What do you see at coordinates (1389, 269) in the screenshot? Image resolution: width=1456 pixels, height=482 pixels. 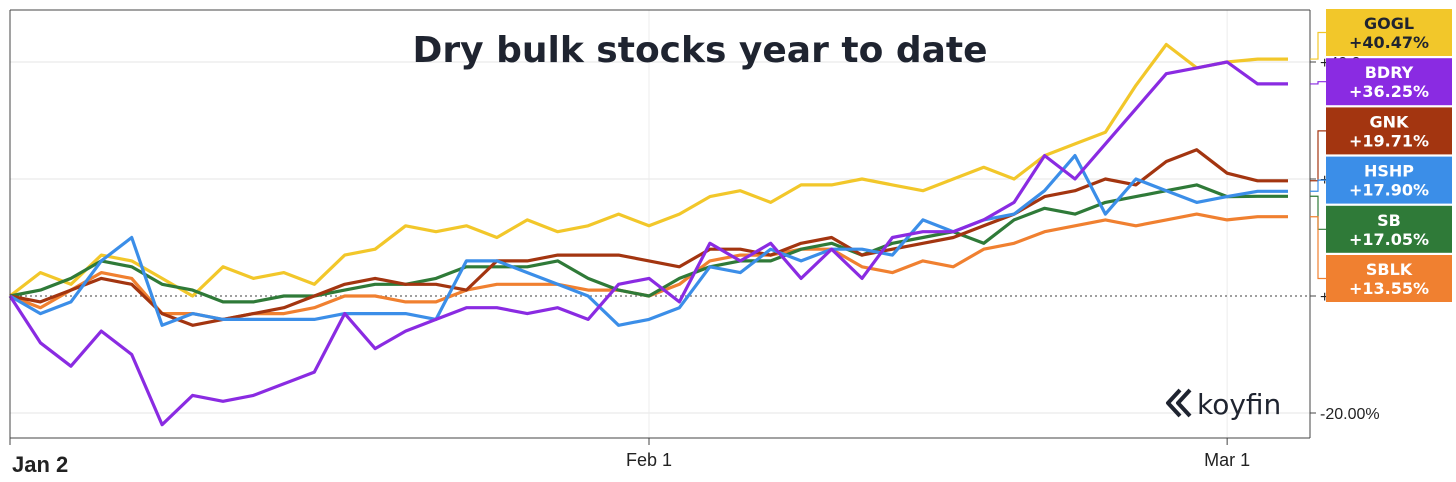 I see `legend-ticker: SBLK` at bounding box center [1389, 269].